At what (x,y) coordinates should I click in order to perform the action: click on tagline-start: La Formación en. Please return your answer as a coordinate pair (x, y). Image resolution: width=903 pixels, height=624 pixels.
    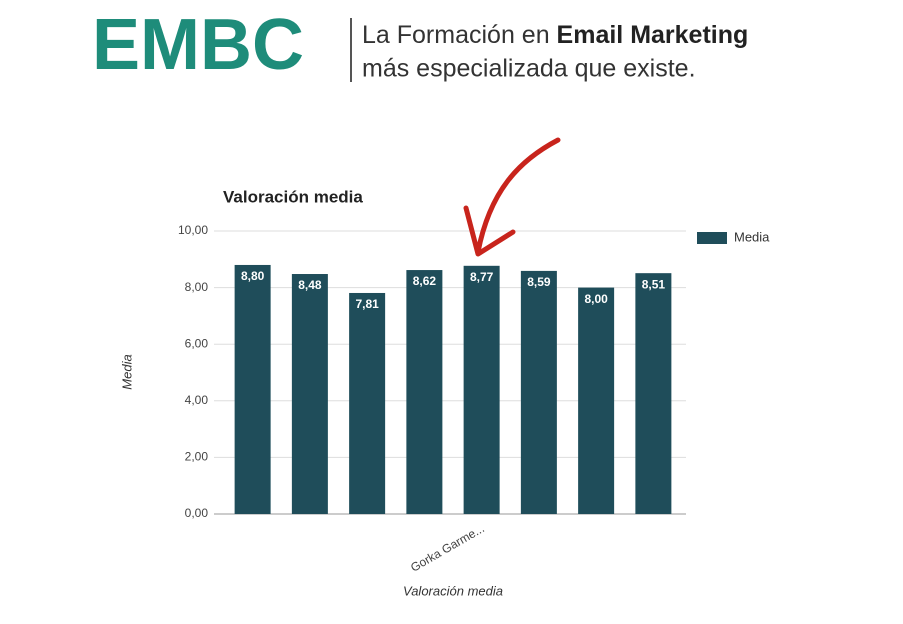
    Looking at the image, I should click on (459, 35).